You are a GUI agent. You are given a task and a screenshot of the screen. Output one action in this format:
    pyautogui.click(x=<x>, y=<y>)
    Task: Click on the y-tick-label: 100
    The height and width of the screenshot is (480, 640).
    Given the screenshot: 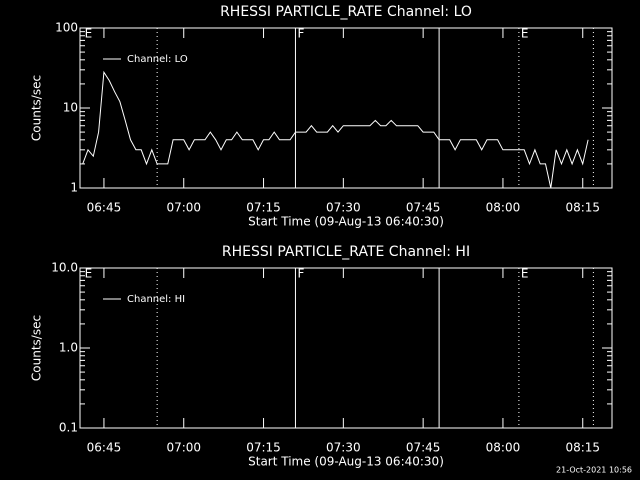 What is the action you would take?
    pyautogui.click(x=66, y=28)
    